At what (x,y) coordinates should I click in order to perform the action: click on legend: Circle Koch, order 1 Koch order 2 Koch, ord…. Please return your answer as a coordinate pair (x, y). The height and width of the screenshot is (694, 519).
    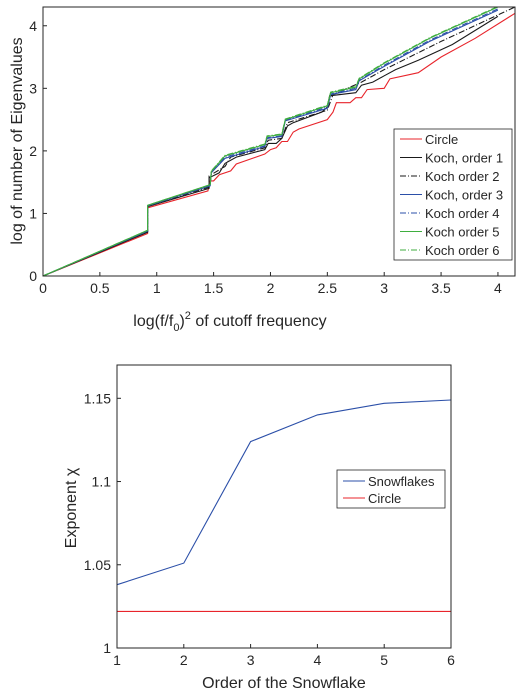
    Looking at the image, I should click on (453, 194).